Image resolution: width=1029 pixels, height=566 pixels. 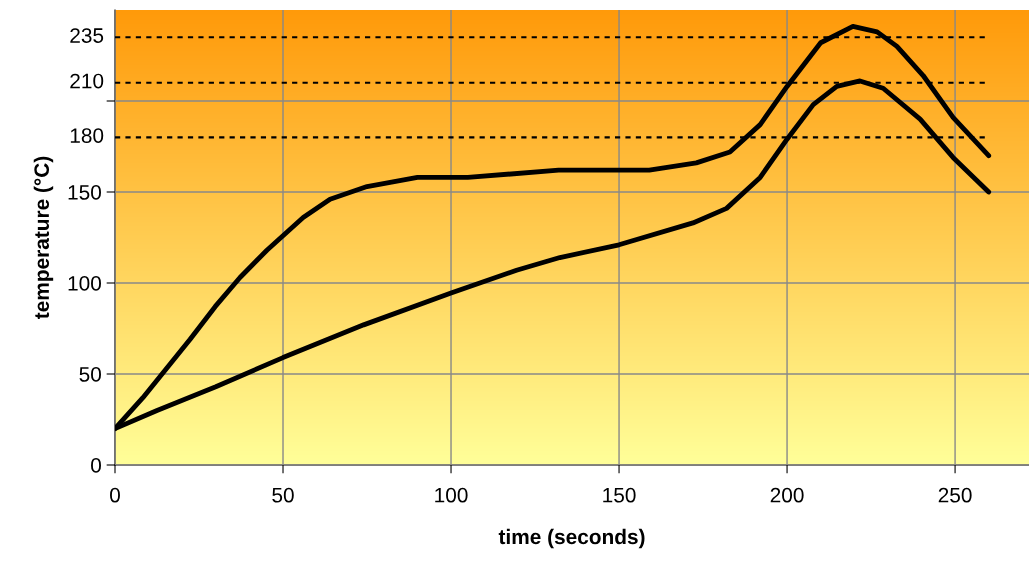 I want to click on x-tick-label: 250, so click(x=955, y=495).